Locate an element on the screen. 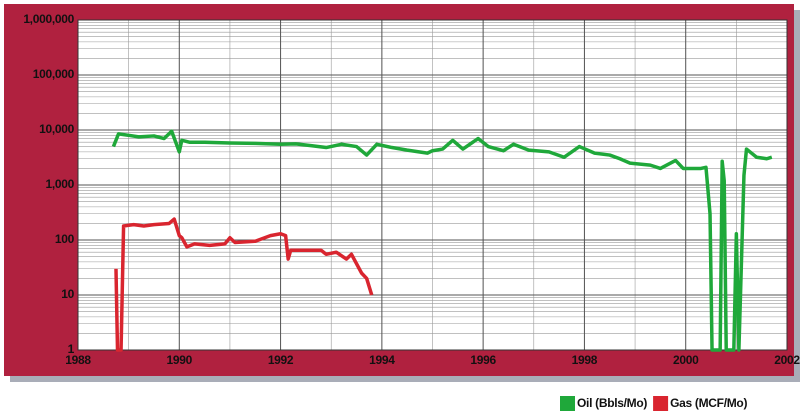 This screenshot has height=415, width=804. x-tick-label: 1992 is located at coordinates (281, 360).